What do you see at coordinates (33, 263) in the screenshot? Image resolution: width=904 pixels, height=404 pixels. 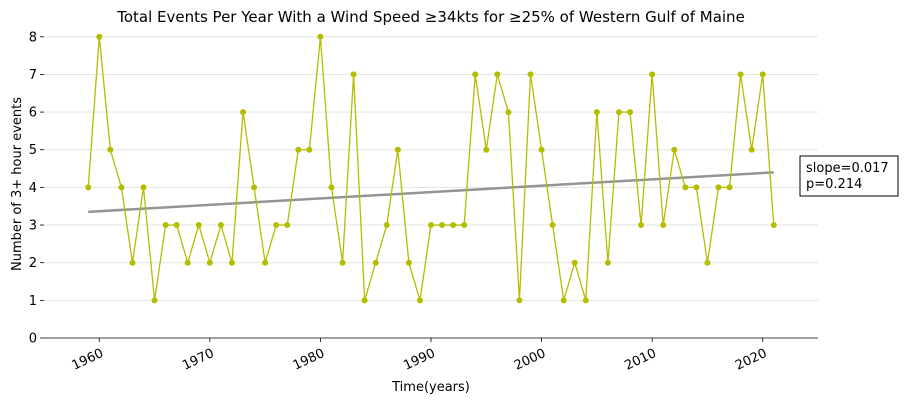 I see `y-tick-label: 2` at bounding box center [33, 263].